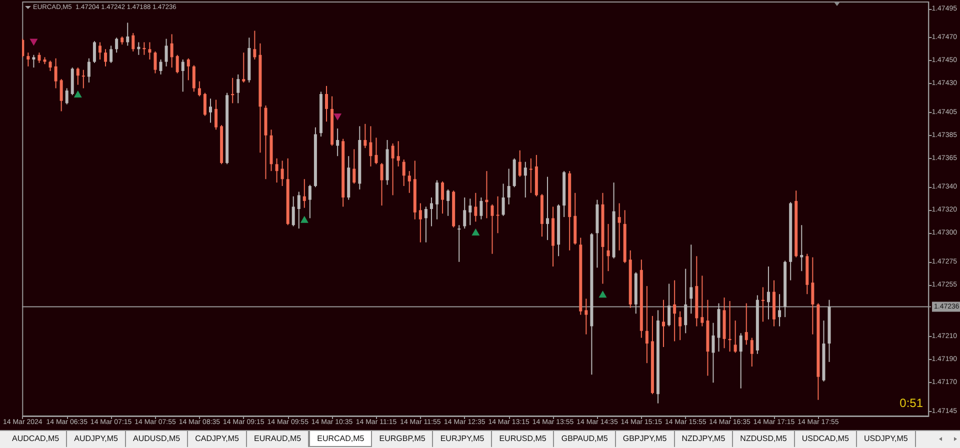 This screenshot has height=448, width=960. Describe the element at coordinates (217, 439) in the screenshot. I see `tab: CADJPY,M5` at that location.